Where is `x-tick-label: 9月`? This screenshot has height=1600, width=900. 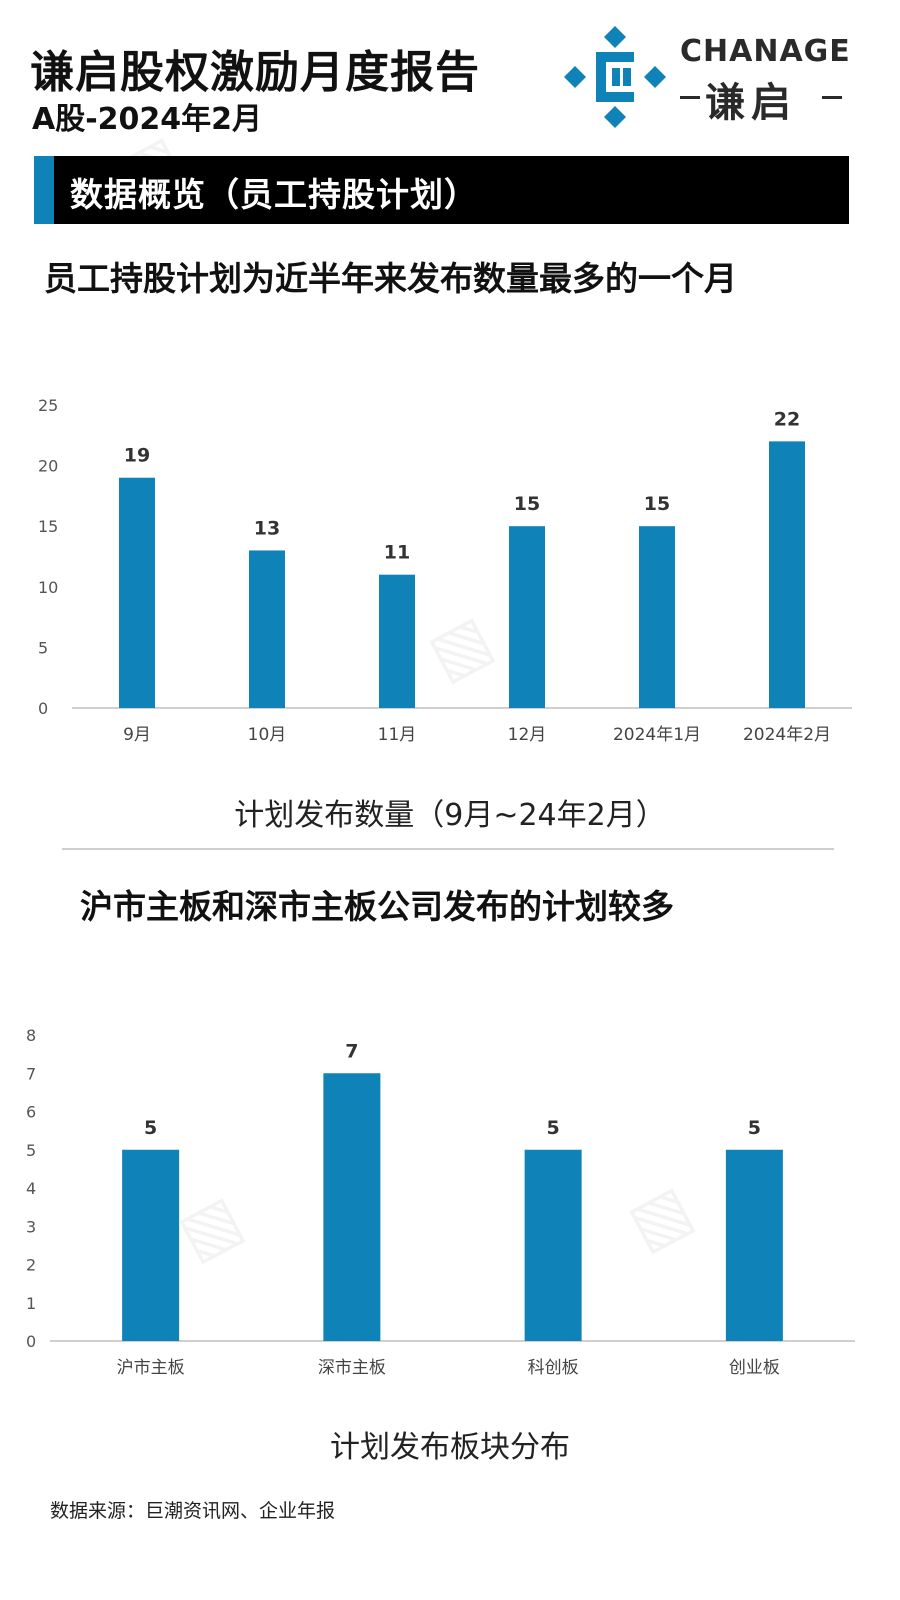 x-tick-label: 9月 is located at coordinates (137, 735).